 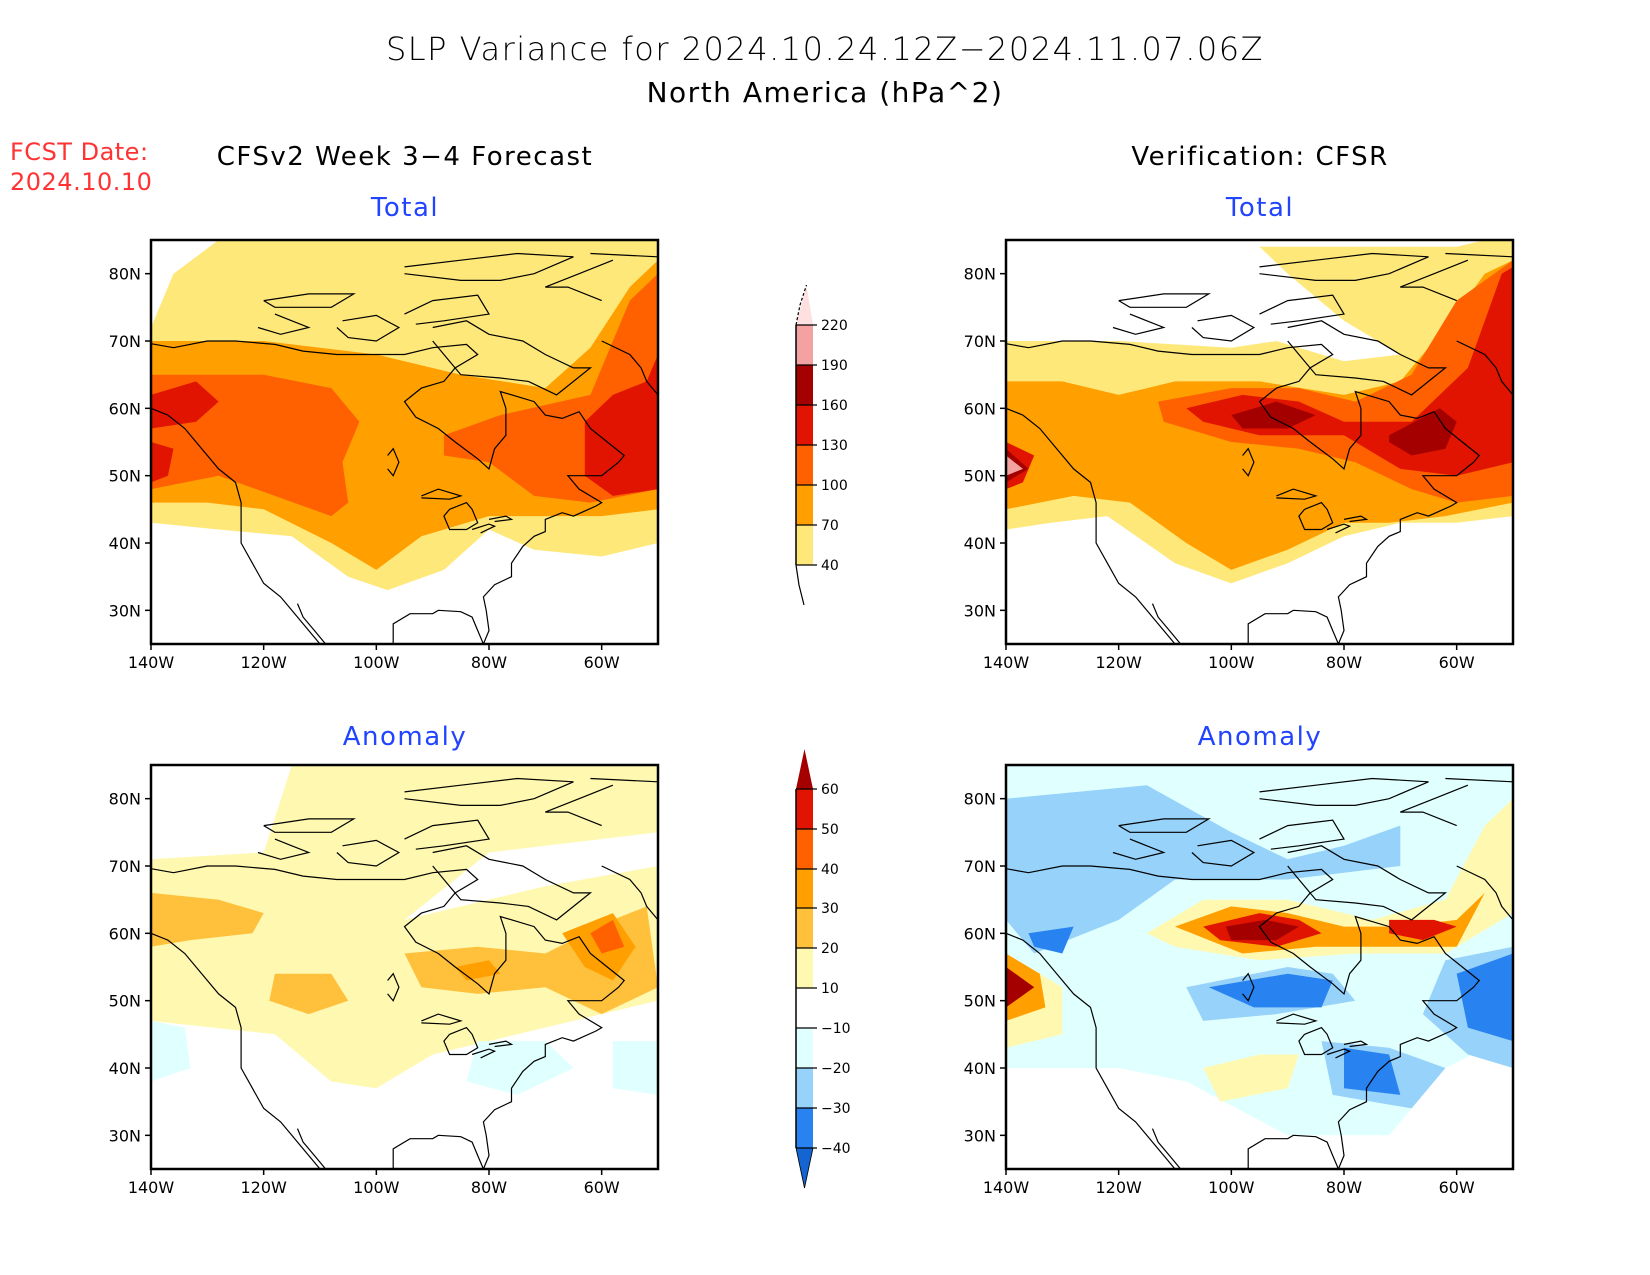 What do you see at coordinates (1260, 208) in the screenshot?
I see `verification-total-subtitle: Total` at bounding box center [1260, 208].